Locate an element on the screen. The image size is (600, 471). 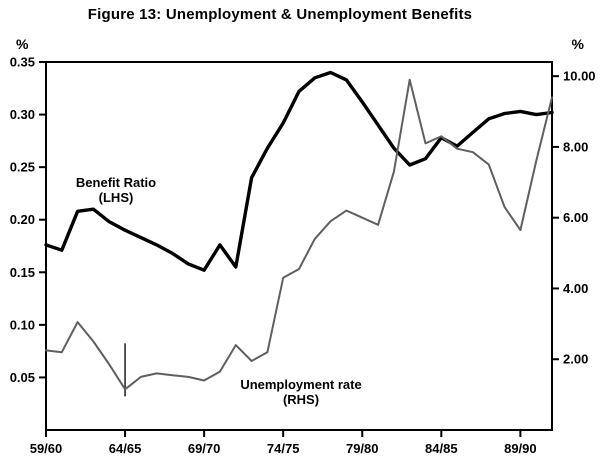
right-axis-unit-label: % is located at coordinates (577, 44).